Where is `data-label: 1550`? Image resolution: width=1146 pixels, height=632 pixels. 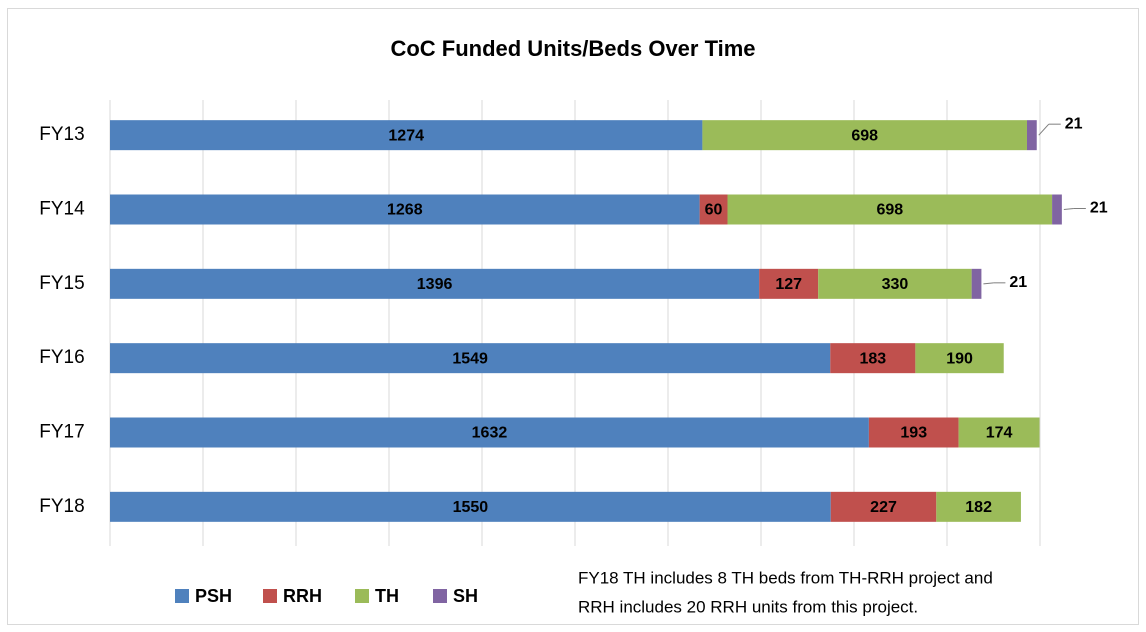 data-label: 1550 is located at coordinates (471, 507).